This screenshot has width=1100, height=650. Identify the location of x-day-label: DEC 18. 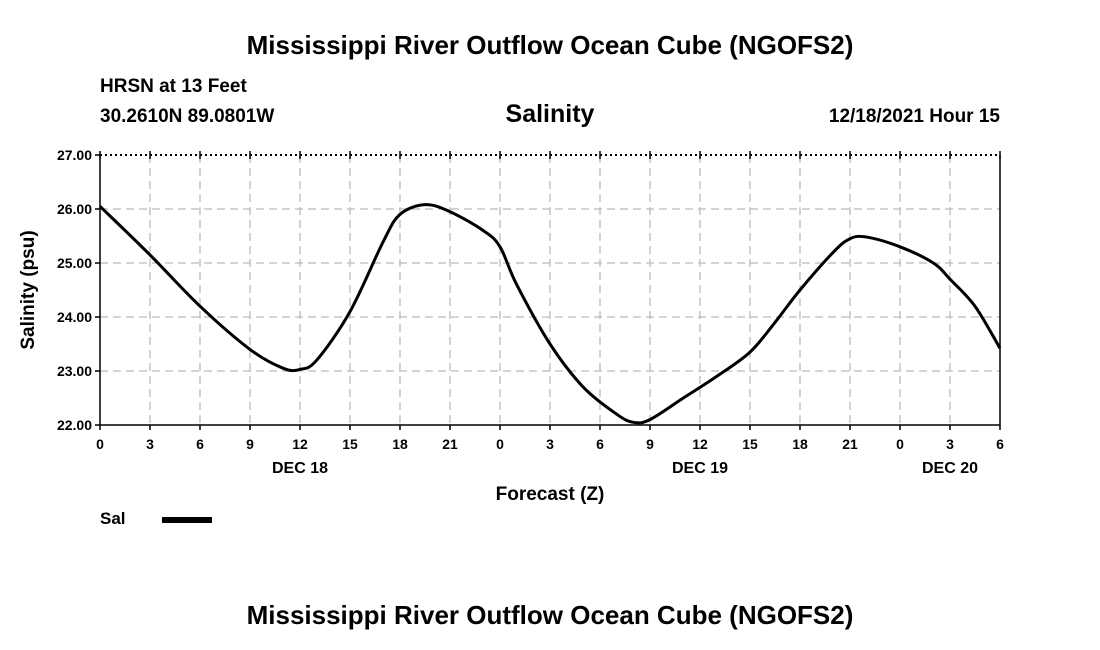
(300, 468).